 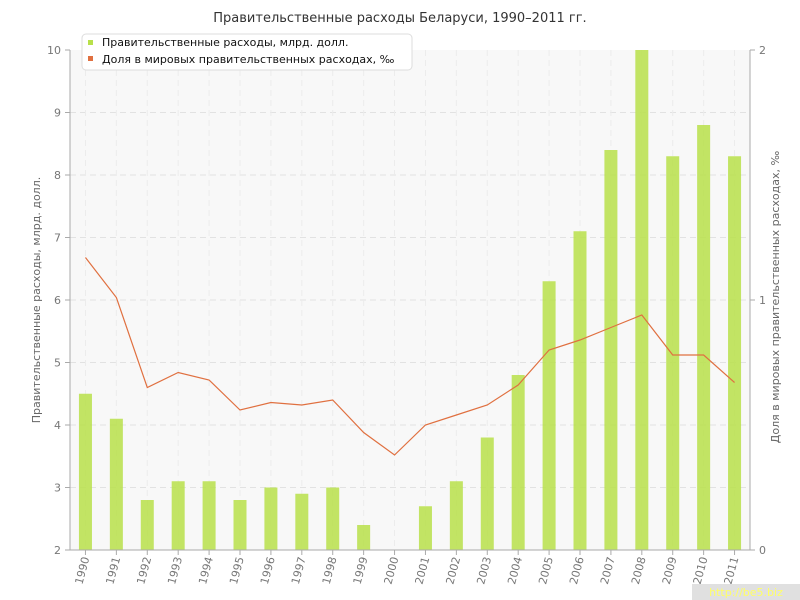 What do you see at coordinates (144, 570) in the screenshot?
I see `x-tick-label: 1992` at bounding box center [144, 570].